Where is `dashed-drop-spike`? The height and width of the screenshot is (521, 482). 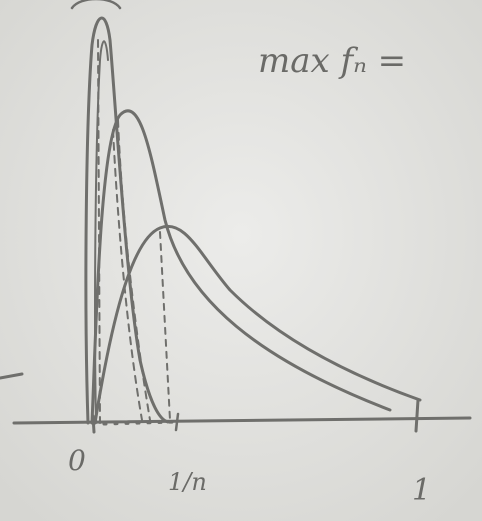
dashed-drop-spike is located at coordinates (99, 231).